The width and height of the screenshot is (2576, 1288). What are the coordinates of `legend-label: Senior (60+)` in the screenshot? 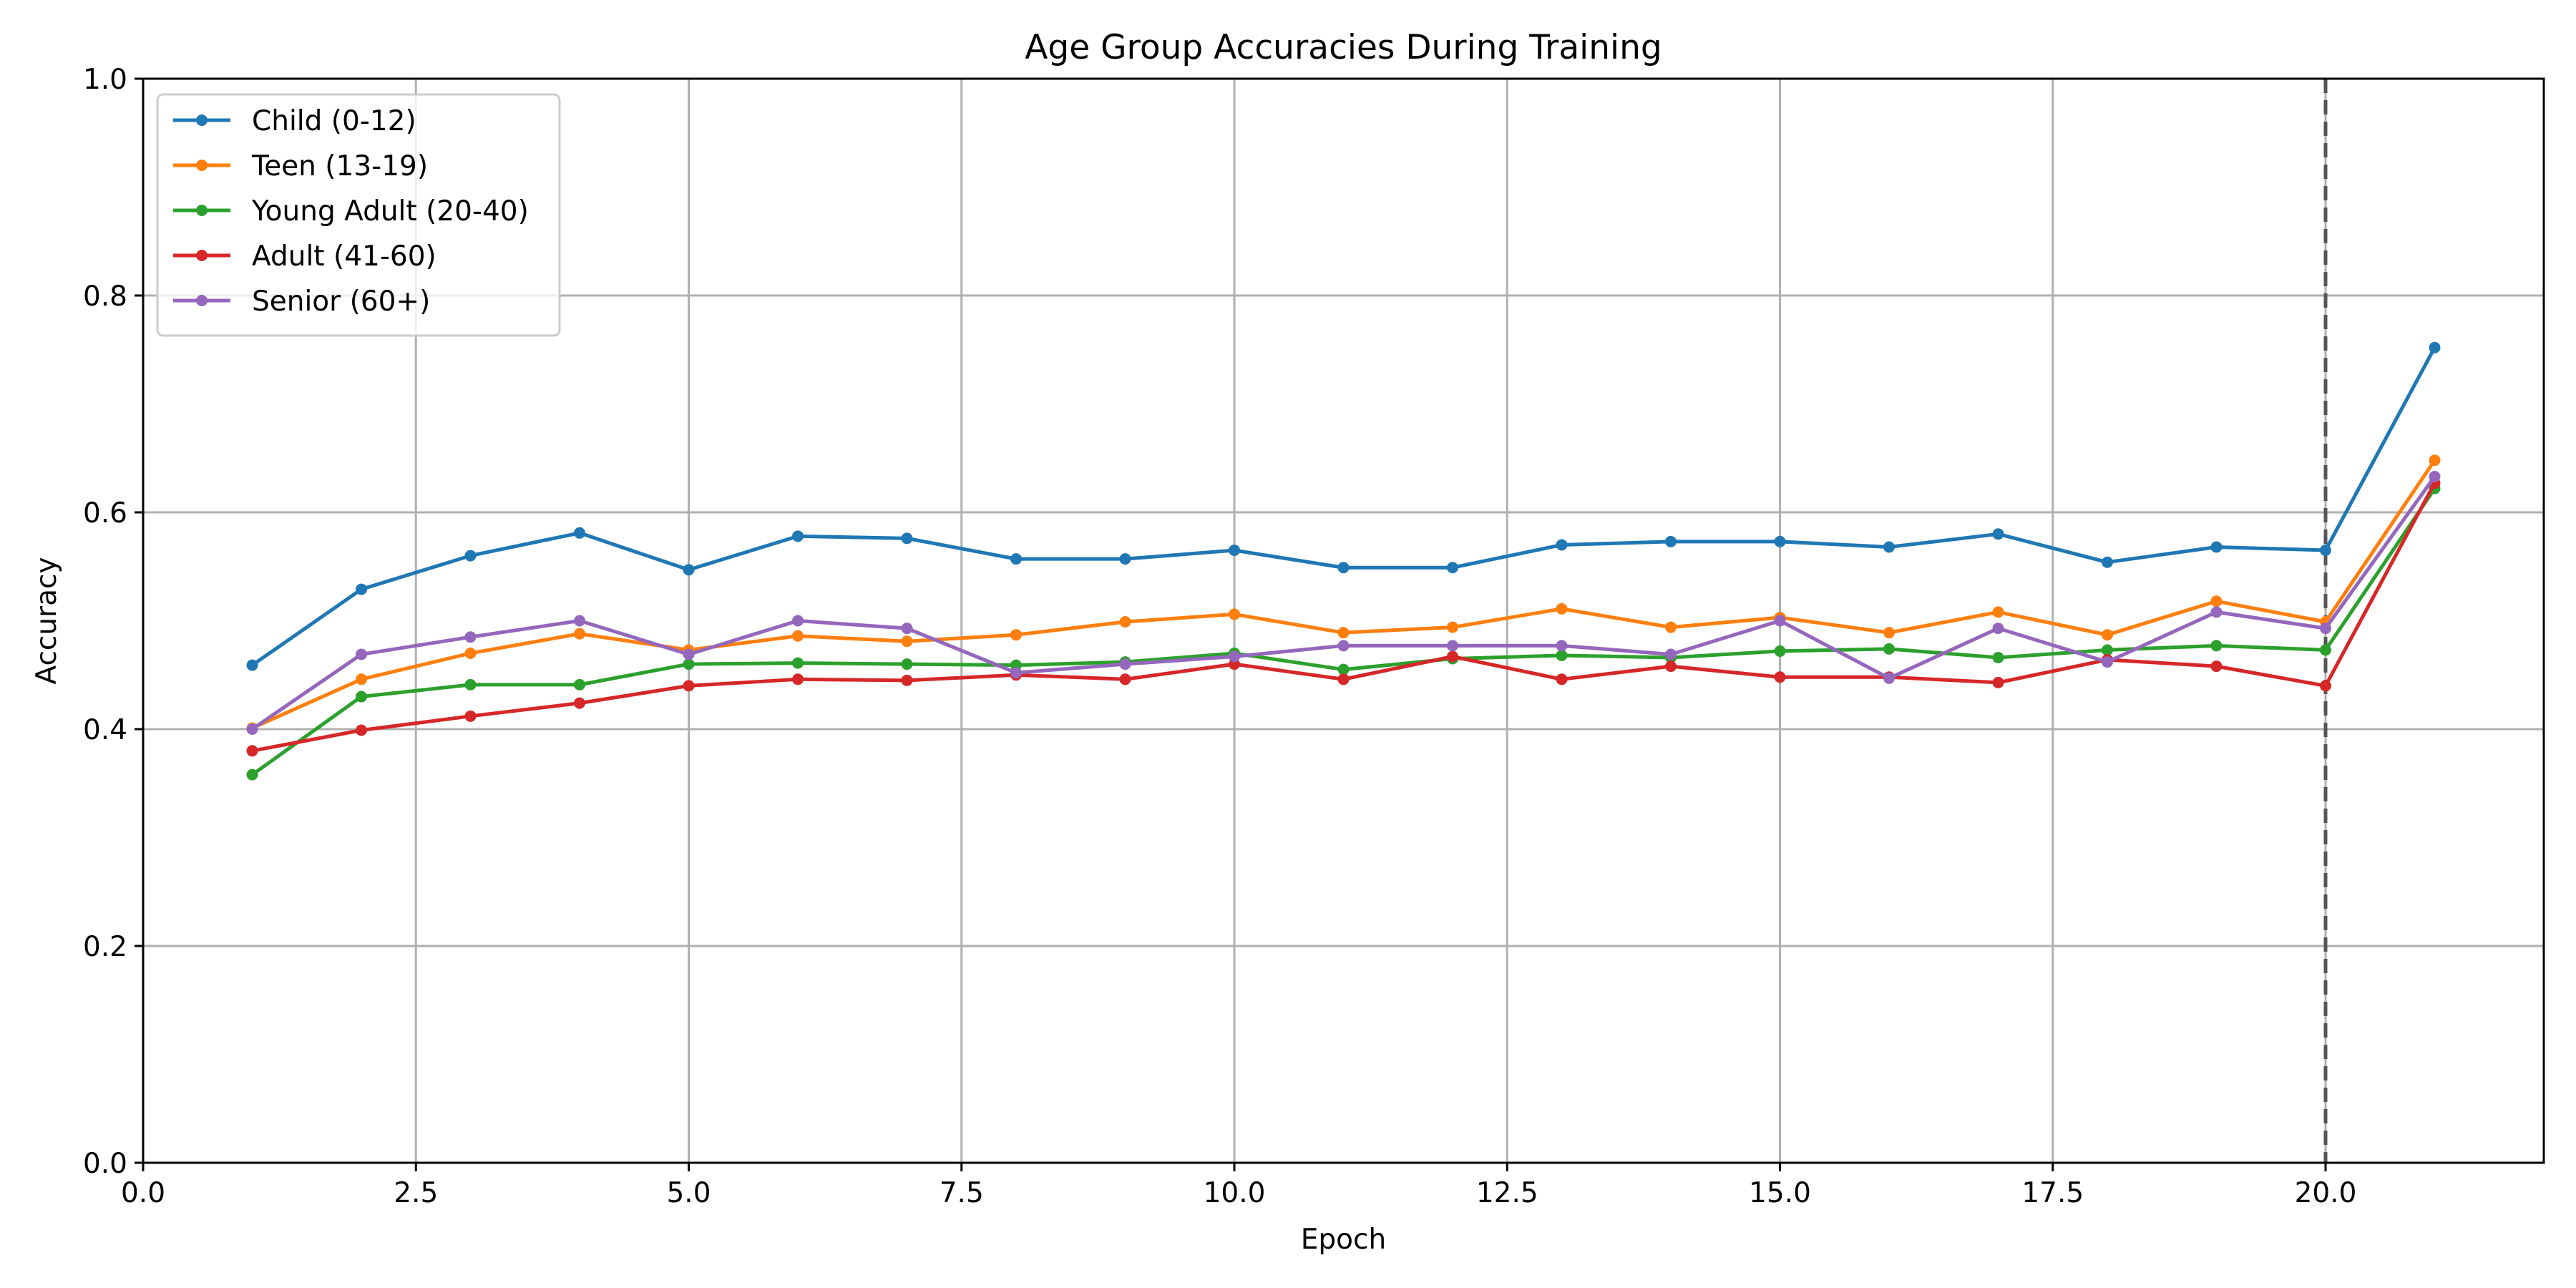 It's located at (341, 302).